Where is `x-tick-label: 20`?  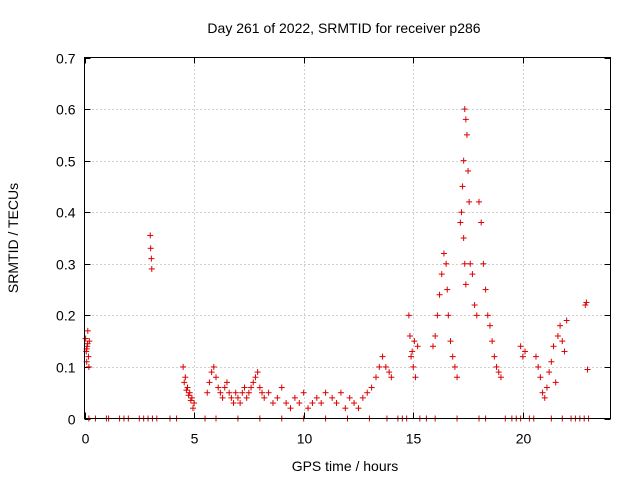 x-tick-label: 20 is located at coordinates (524, 439).